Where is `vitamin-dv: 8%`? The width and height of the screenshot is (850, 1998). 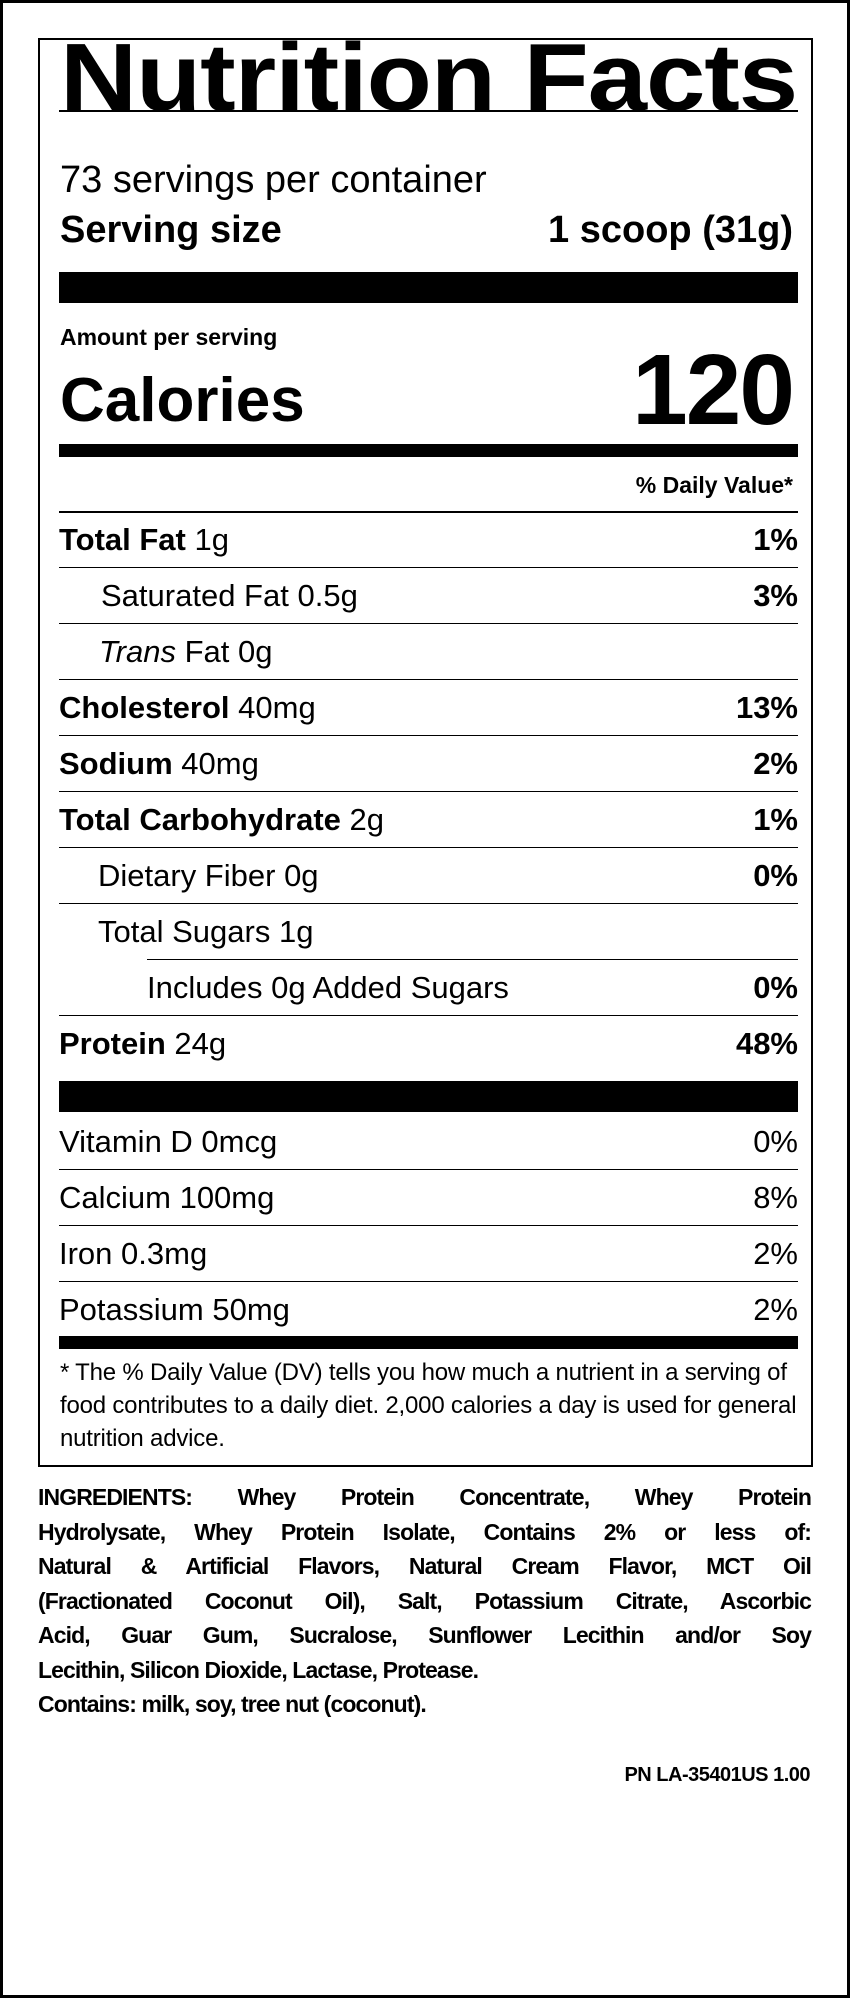 vitamin-dv: 8% is located at coordinates (775, 1197).